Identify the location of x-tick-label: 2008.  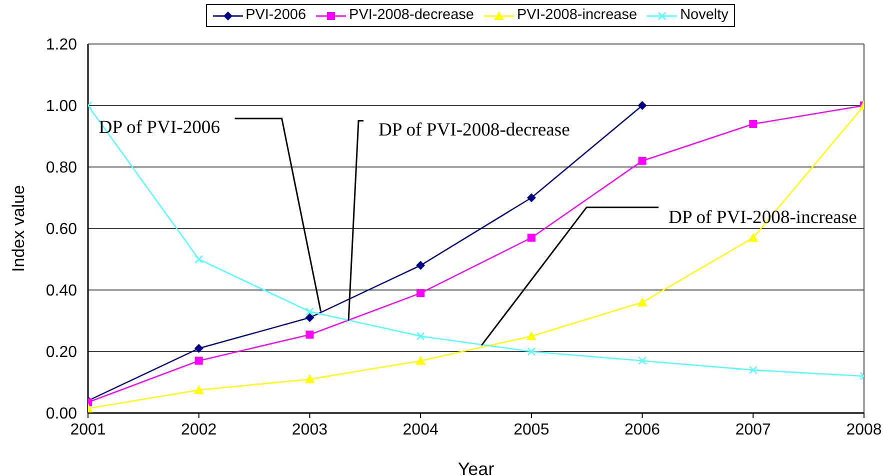
(864, 429).